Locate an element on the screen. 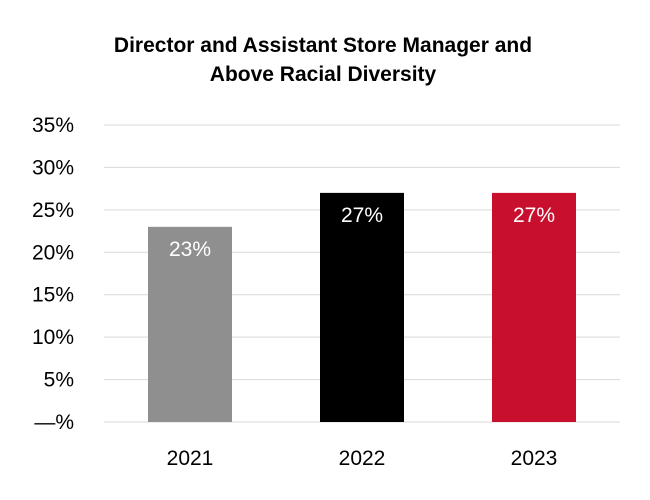 The width and height of the screenshot is (650, 500). y-tick-label: 25% is located at coordinates (53, 210).